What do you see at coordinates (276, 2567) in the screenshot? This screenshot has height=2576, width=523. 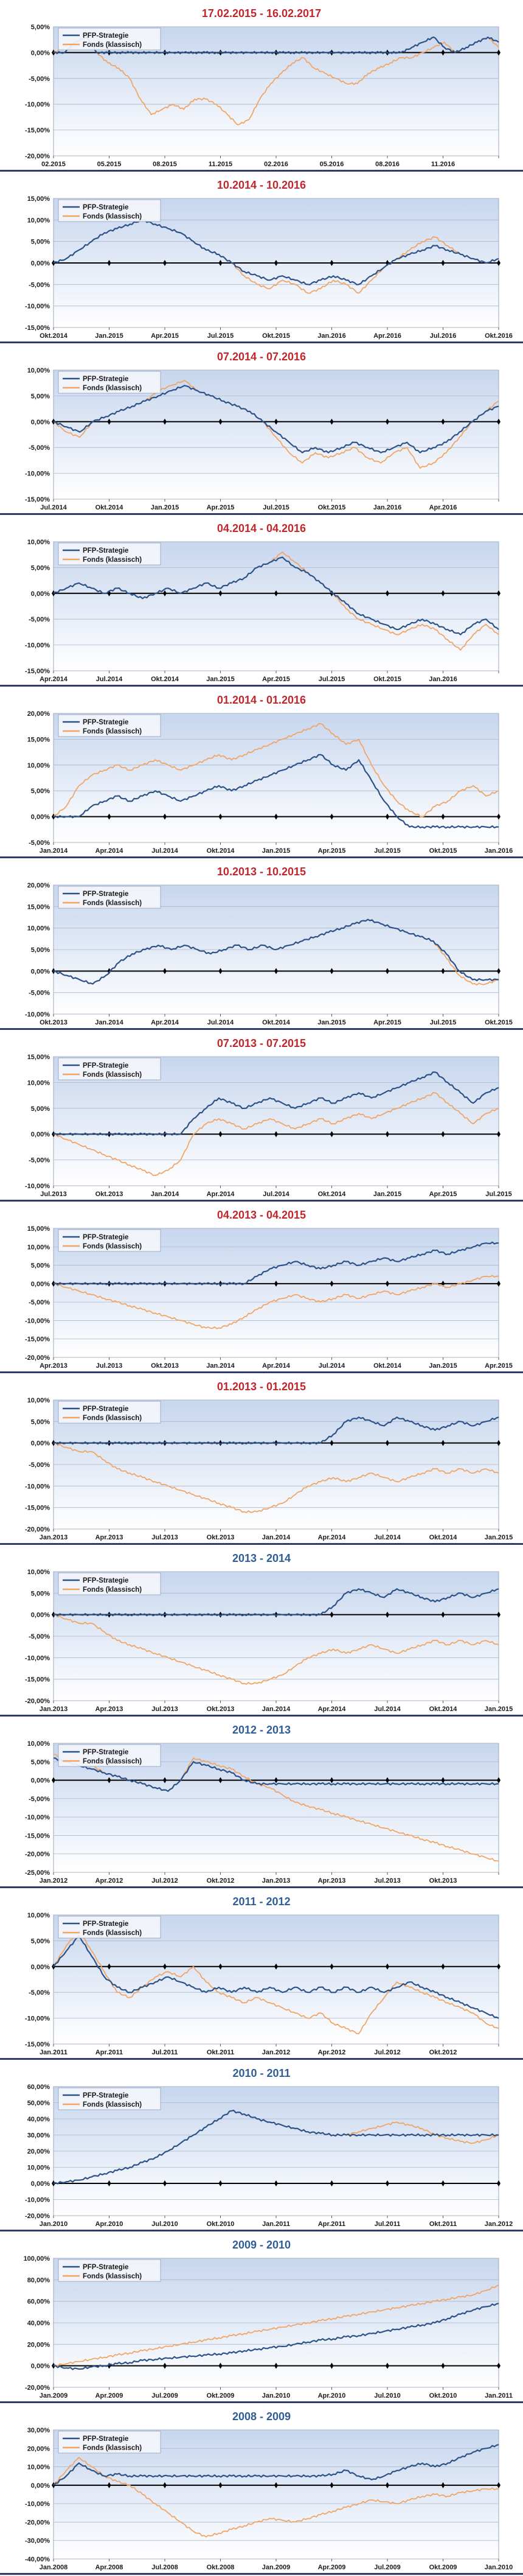 I see `x-tick-label: Jan.2009` at bounding box center [276, 2567].